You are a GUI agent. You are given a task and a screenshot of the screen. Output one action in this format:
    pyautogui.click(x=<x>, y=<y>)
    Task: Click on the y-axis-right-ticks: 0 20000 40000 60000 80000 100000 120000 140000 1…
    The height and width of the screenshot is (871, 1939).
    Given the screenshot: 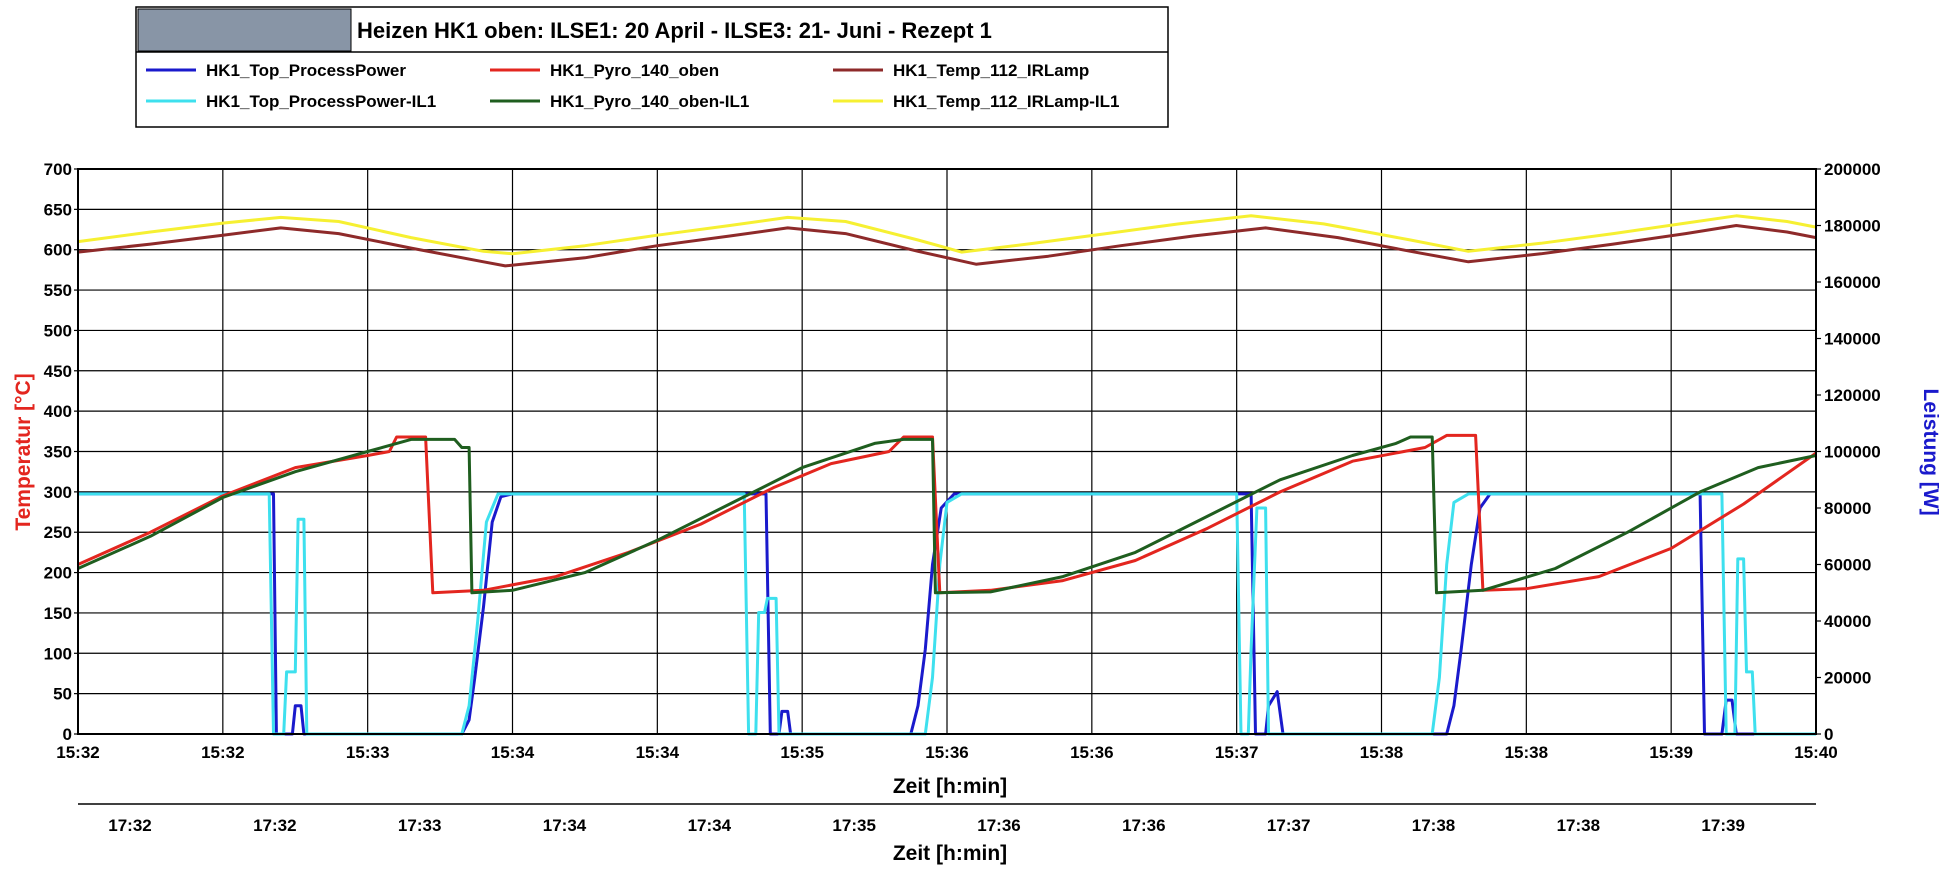 What is the action you would take?
    pyautogui.click(x=1848, y=452)
    